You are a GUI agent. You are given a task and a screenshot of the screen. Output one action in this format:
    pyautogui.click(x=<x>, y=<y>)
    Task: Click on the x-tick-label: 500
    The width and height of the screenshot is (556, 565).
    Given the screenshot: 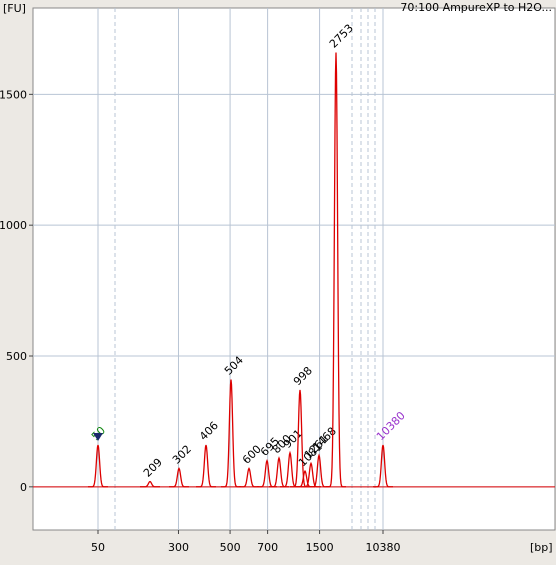 What is the action you would take?
    pyautogui.click(x=230, y=547)
    